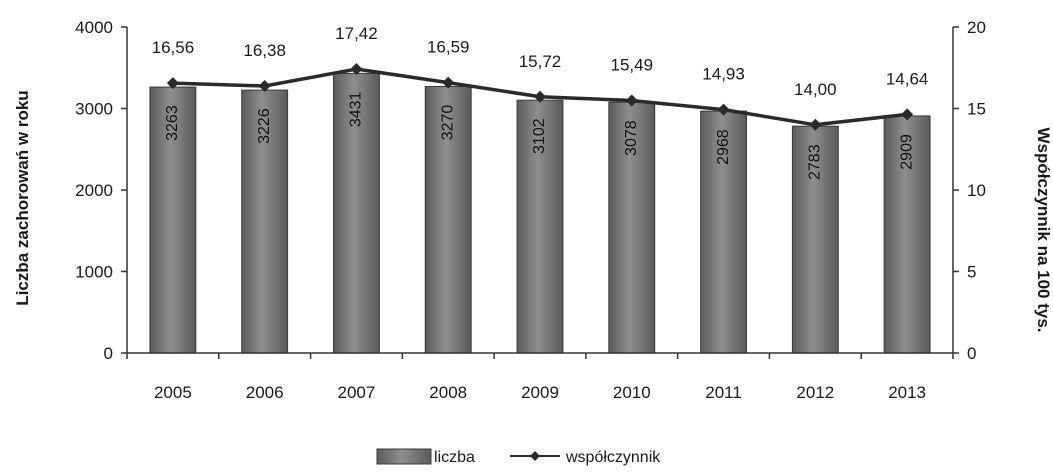  Describe the element at coordinates (540, 61) in the screenshot. I see `line-value-label-2009: 15,72` at that location.